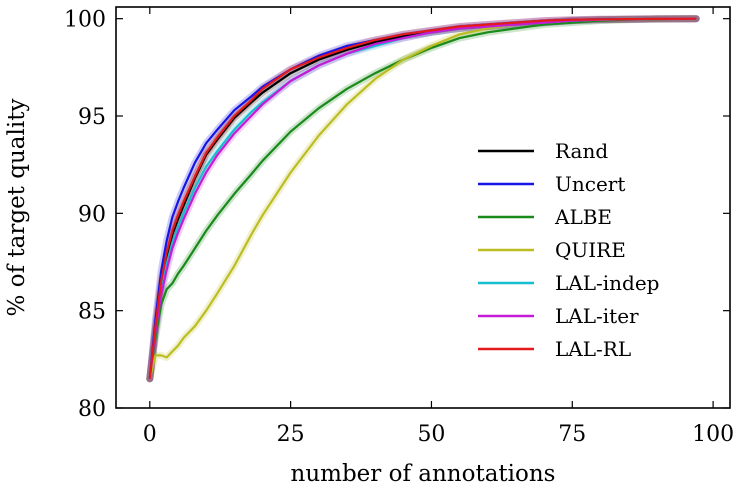 This screenshot has height=493, width=747. I want to click on x-tick-label: 50, so click(431, 434).